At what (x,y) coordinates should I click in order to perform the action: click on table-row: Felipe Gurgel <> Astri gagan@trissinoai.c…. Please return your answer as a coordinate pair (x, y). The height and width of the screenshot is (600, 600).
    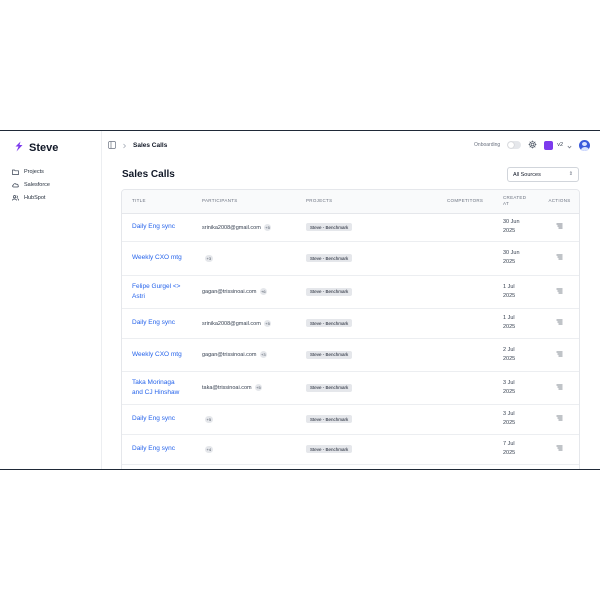
    Looking at the image, I should click on (350, 291).